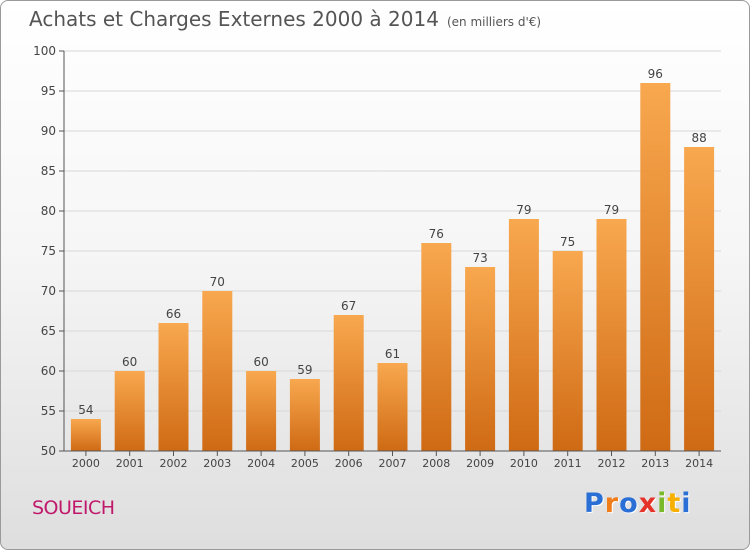 This screenshot has height=550, width=750. I want to click on chart-subtitle: (en milliers d'€), so click(494, 22).